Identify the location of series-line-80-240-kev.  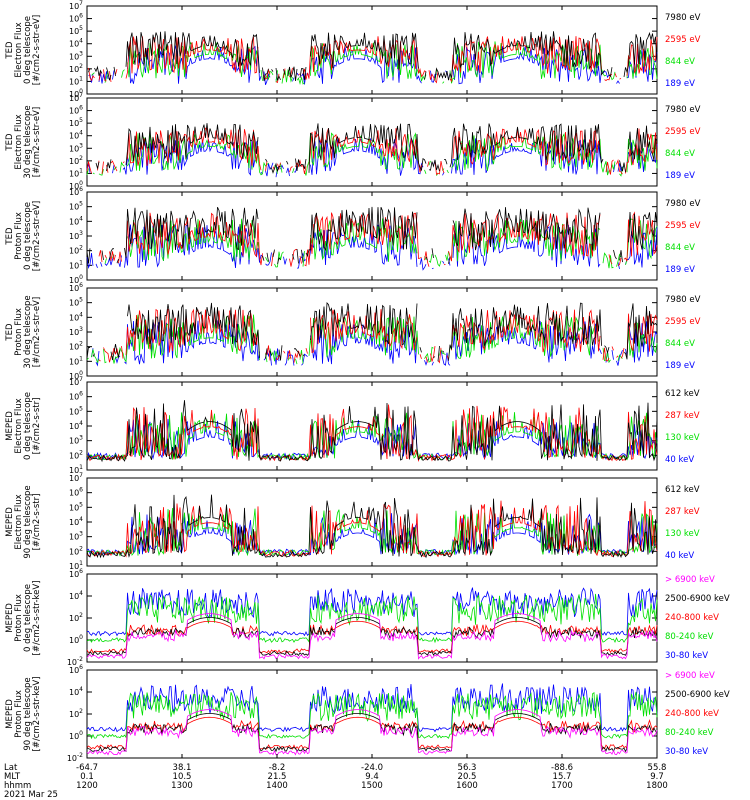
(372, 618).